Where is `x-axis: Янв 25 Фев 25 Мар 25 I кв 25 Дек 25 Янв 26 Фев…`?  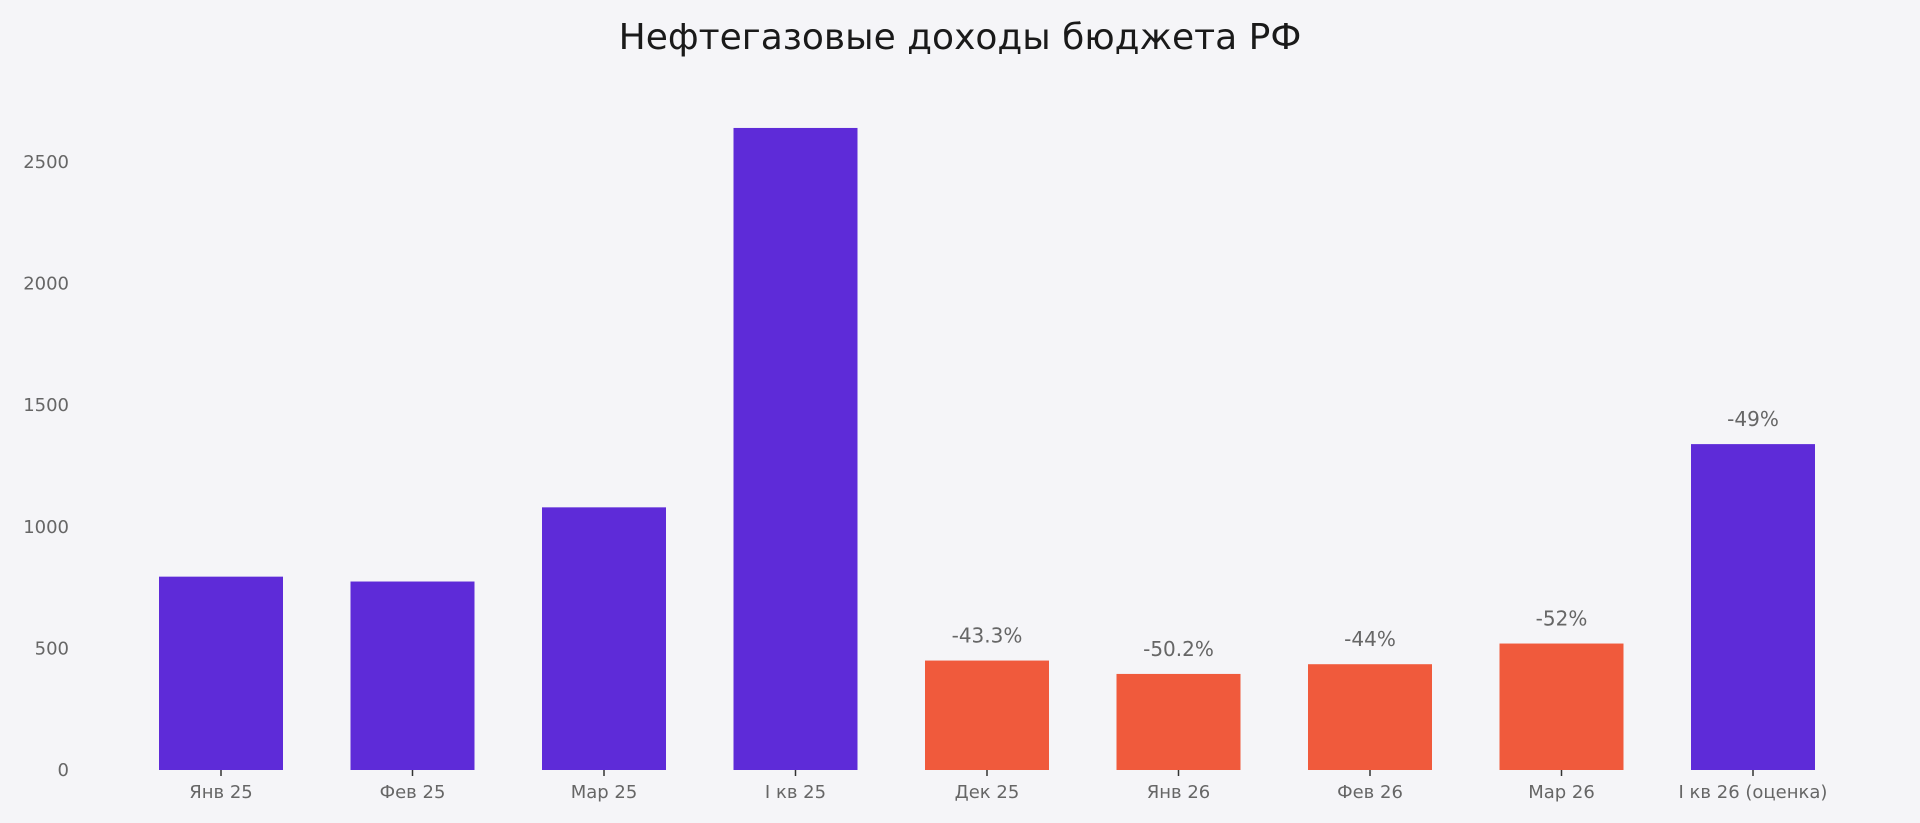
x-axis: Янв 25 Фев 25 Мар 25 I кв 25 Дек 25 Янв 26 Фев… is located at coordinates (1008, 786).